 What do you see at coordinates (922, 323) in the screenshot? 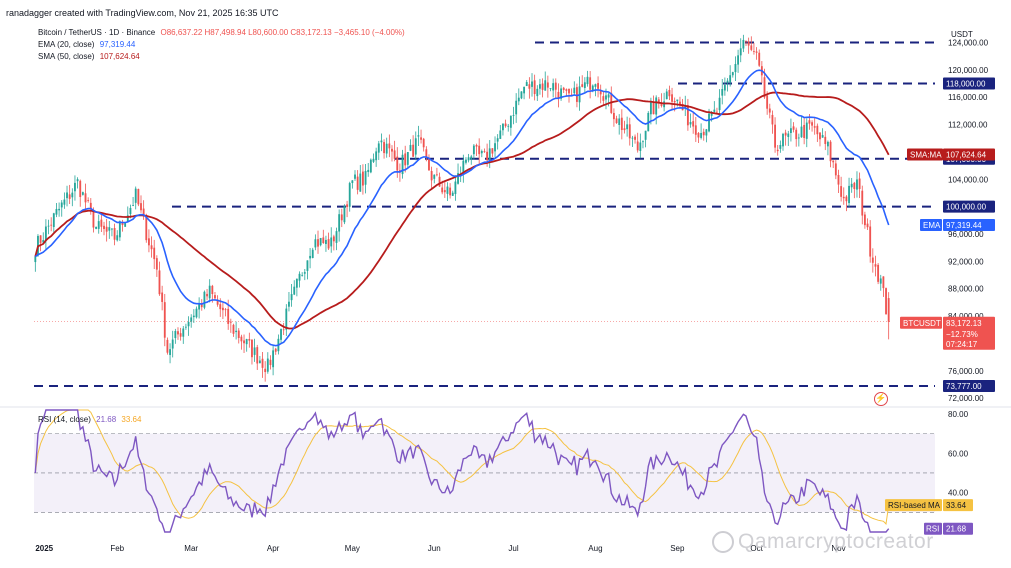
I see `last-price-name: BTCUSDT` at bounding box center [922, 323].